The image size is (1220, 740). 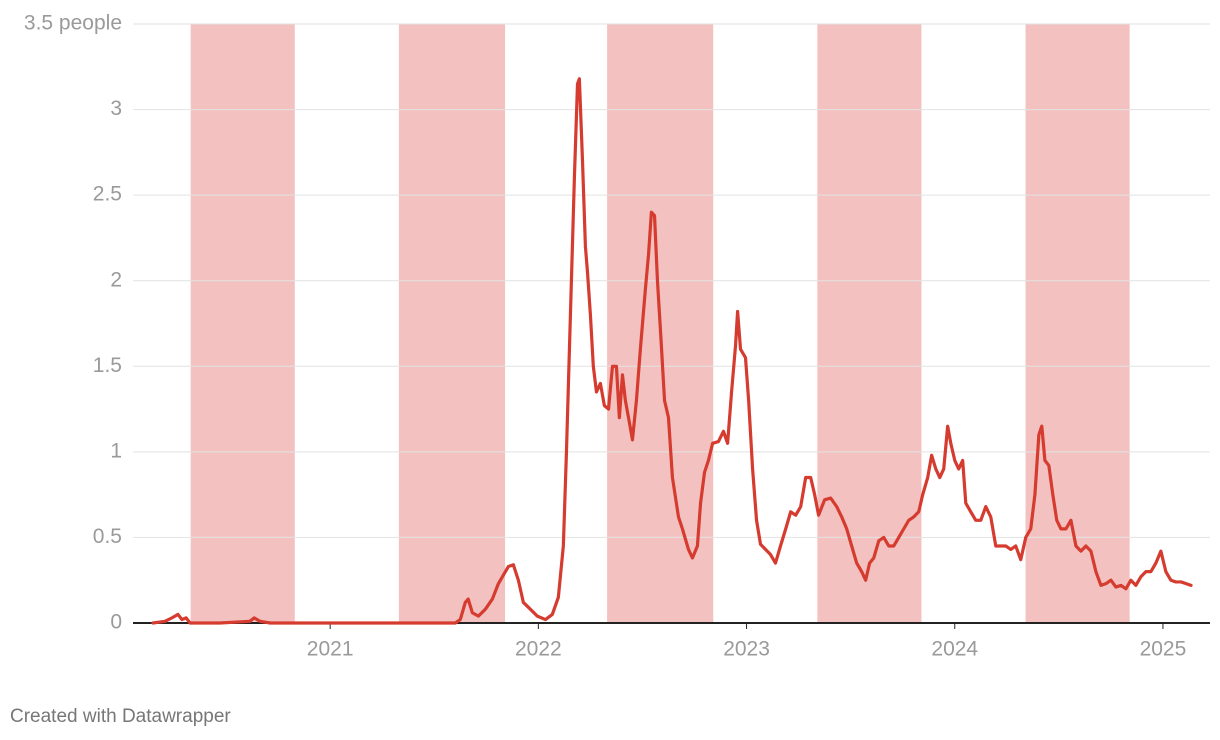 I want to click on x-tick-label: 2025, so click(x=1163, y=649).